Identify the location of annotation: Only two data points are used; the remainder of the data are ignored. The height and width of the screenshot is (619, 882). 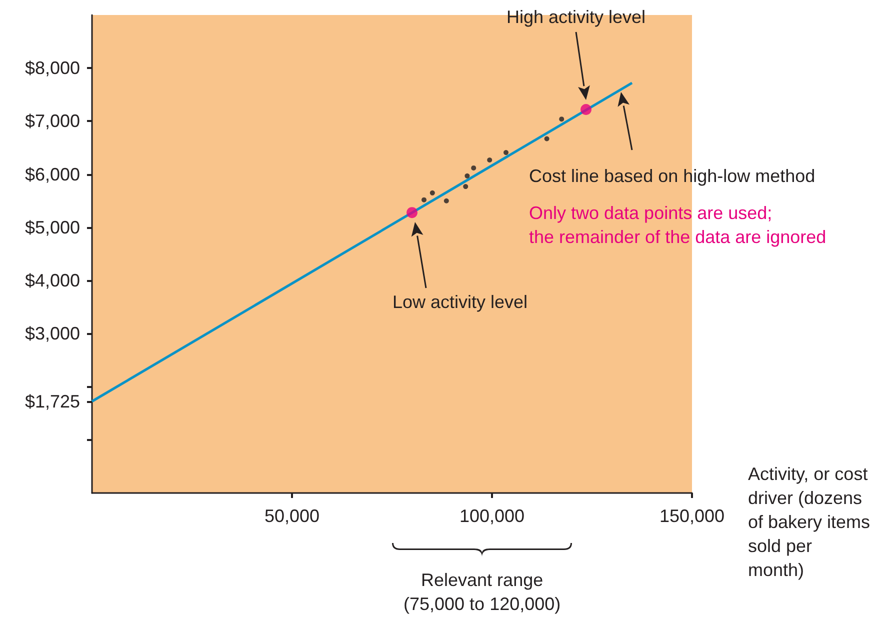
(677, 225).